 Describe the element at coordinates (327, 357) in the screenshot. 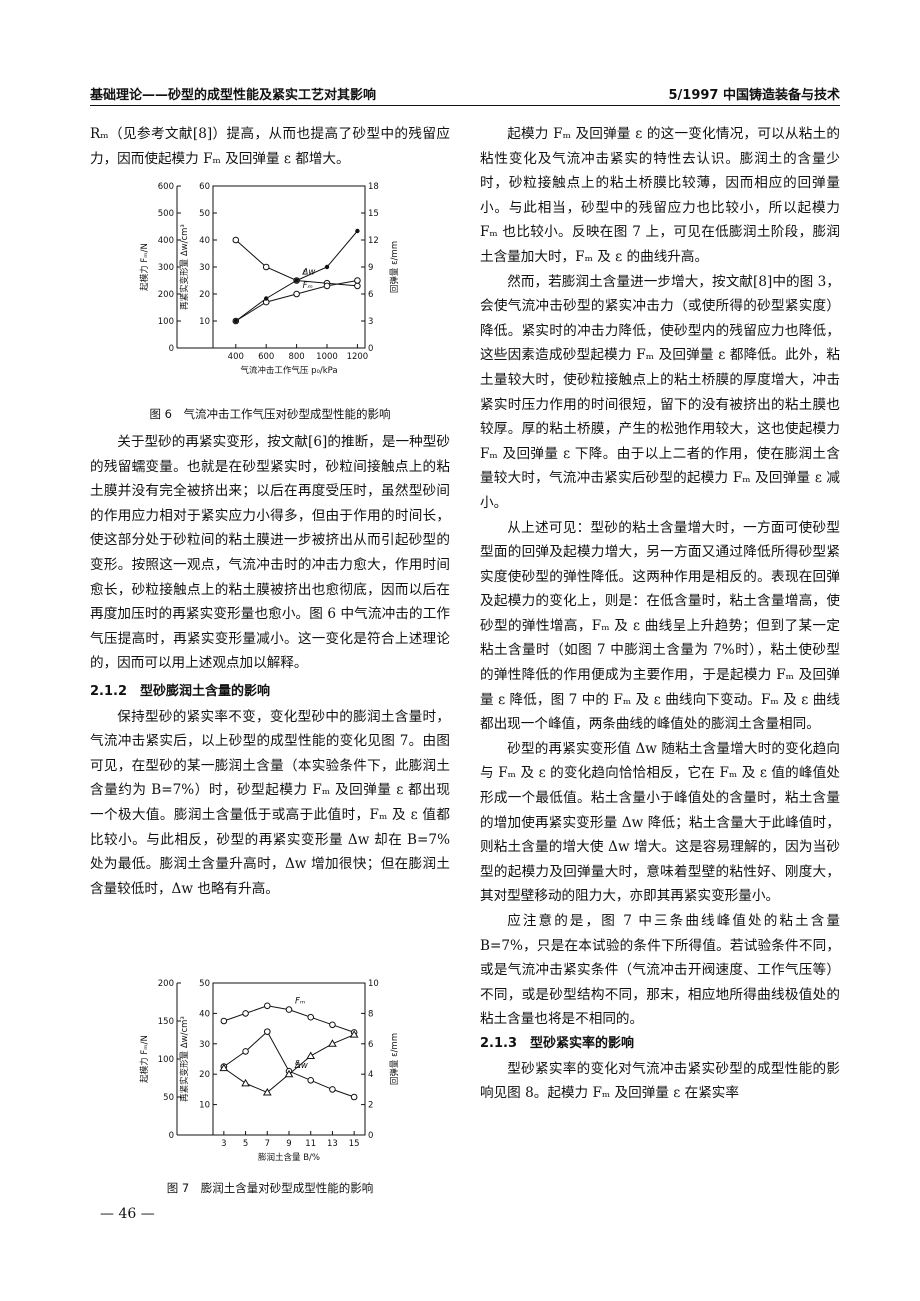

I see `x-tick-label: 1000` at that location.